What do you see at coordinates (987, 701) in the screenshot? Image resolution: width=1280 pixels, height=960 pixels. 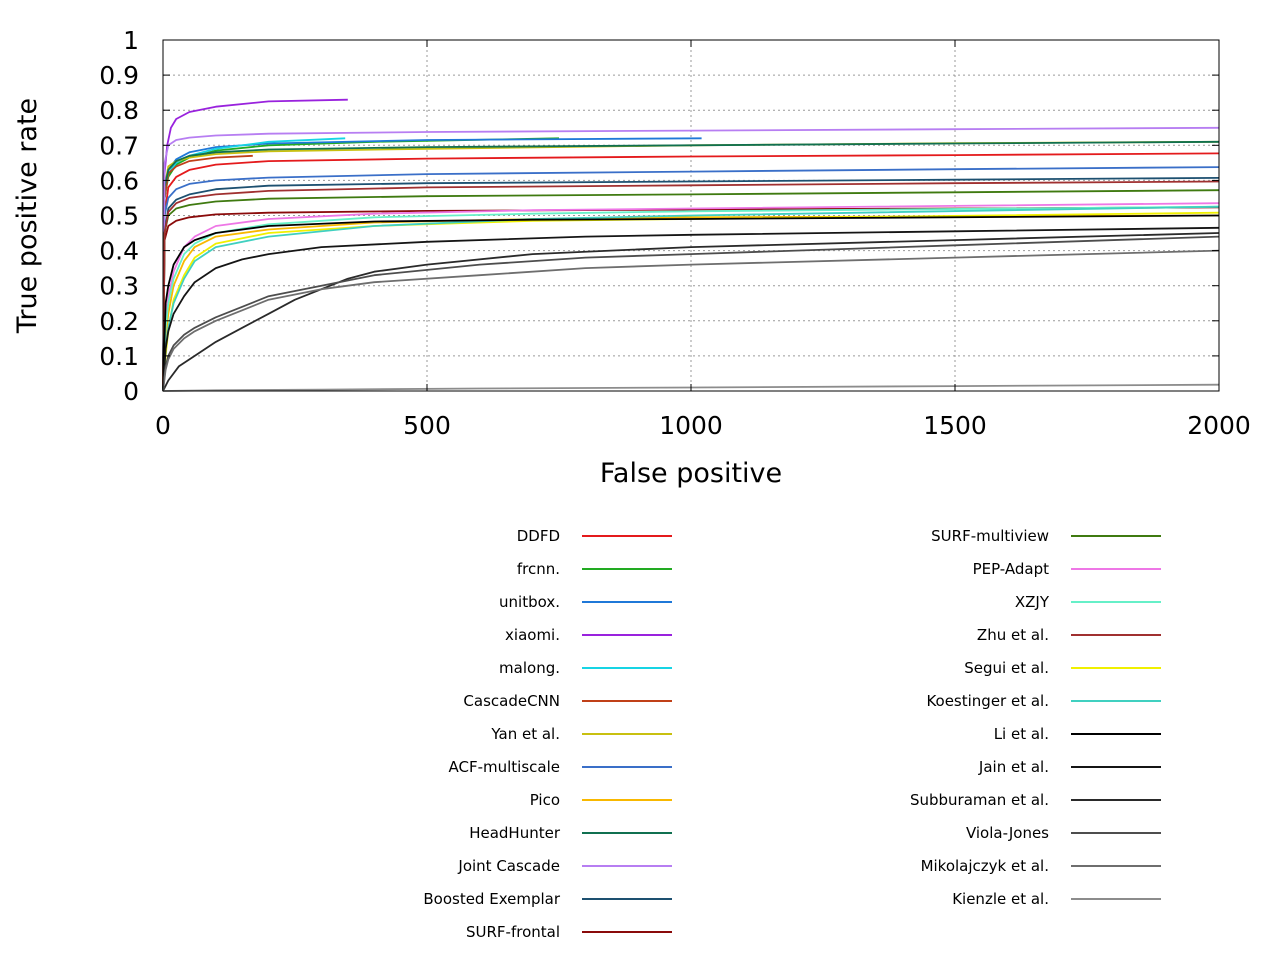 I see `legend-label-koestinger-et-al: Koestinger et al.` at bounding box center [987, 701].